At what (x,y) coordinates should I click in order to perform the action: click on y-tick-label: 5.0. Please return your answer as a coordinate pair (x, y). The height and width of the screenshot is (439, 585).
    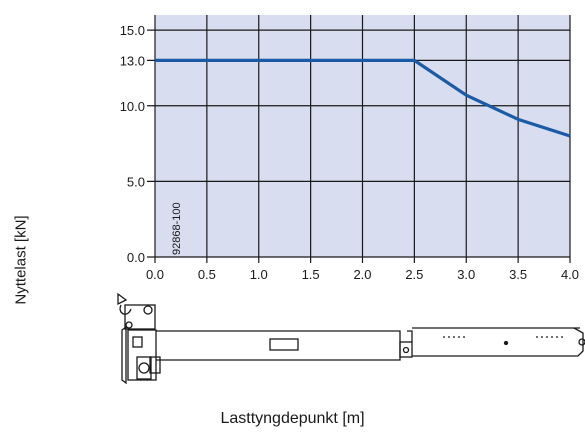
    Looking at the image, I should click on (136, 181).